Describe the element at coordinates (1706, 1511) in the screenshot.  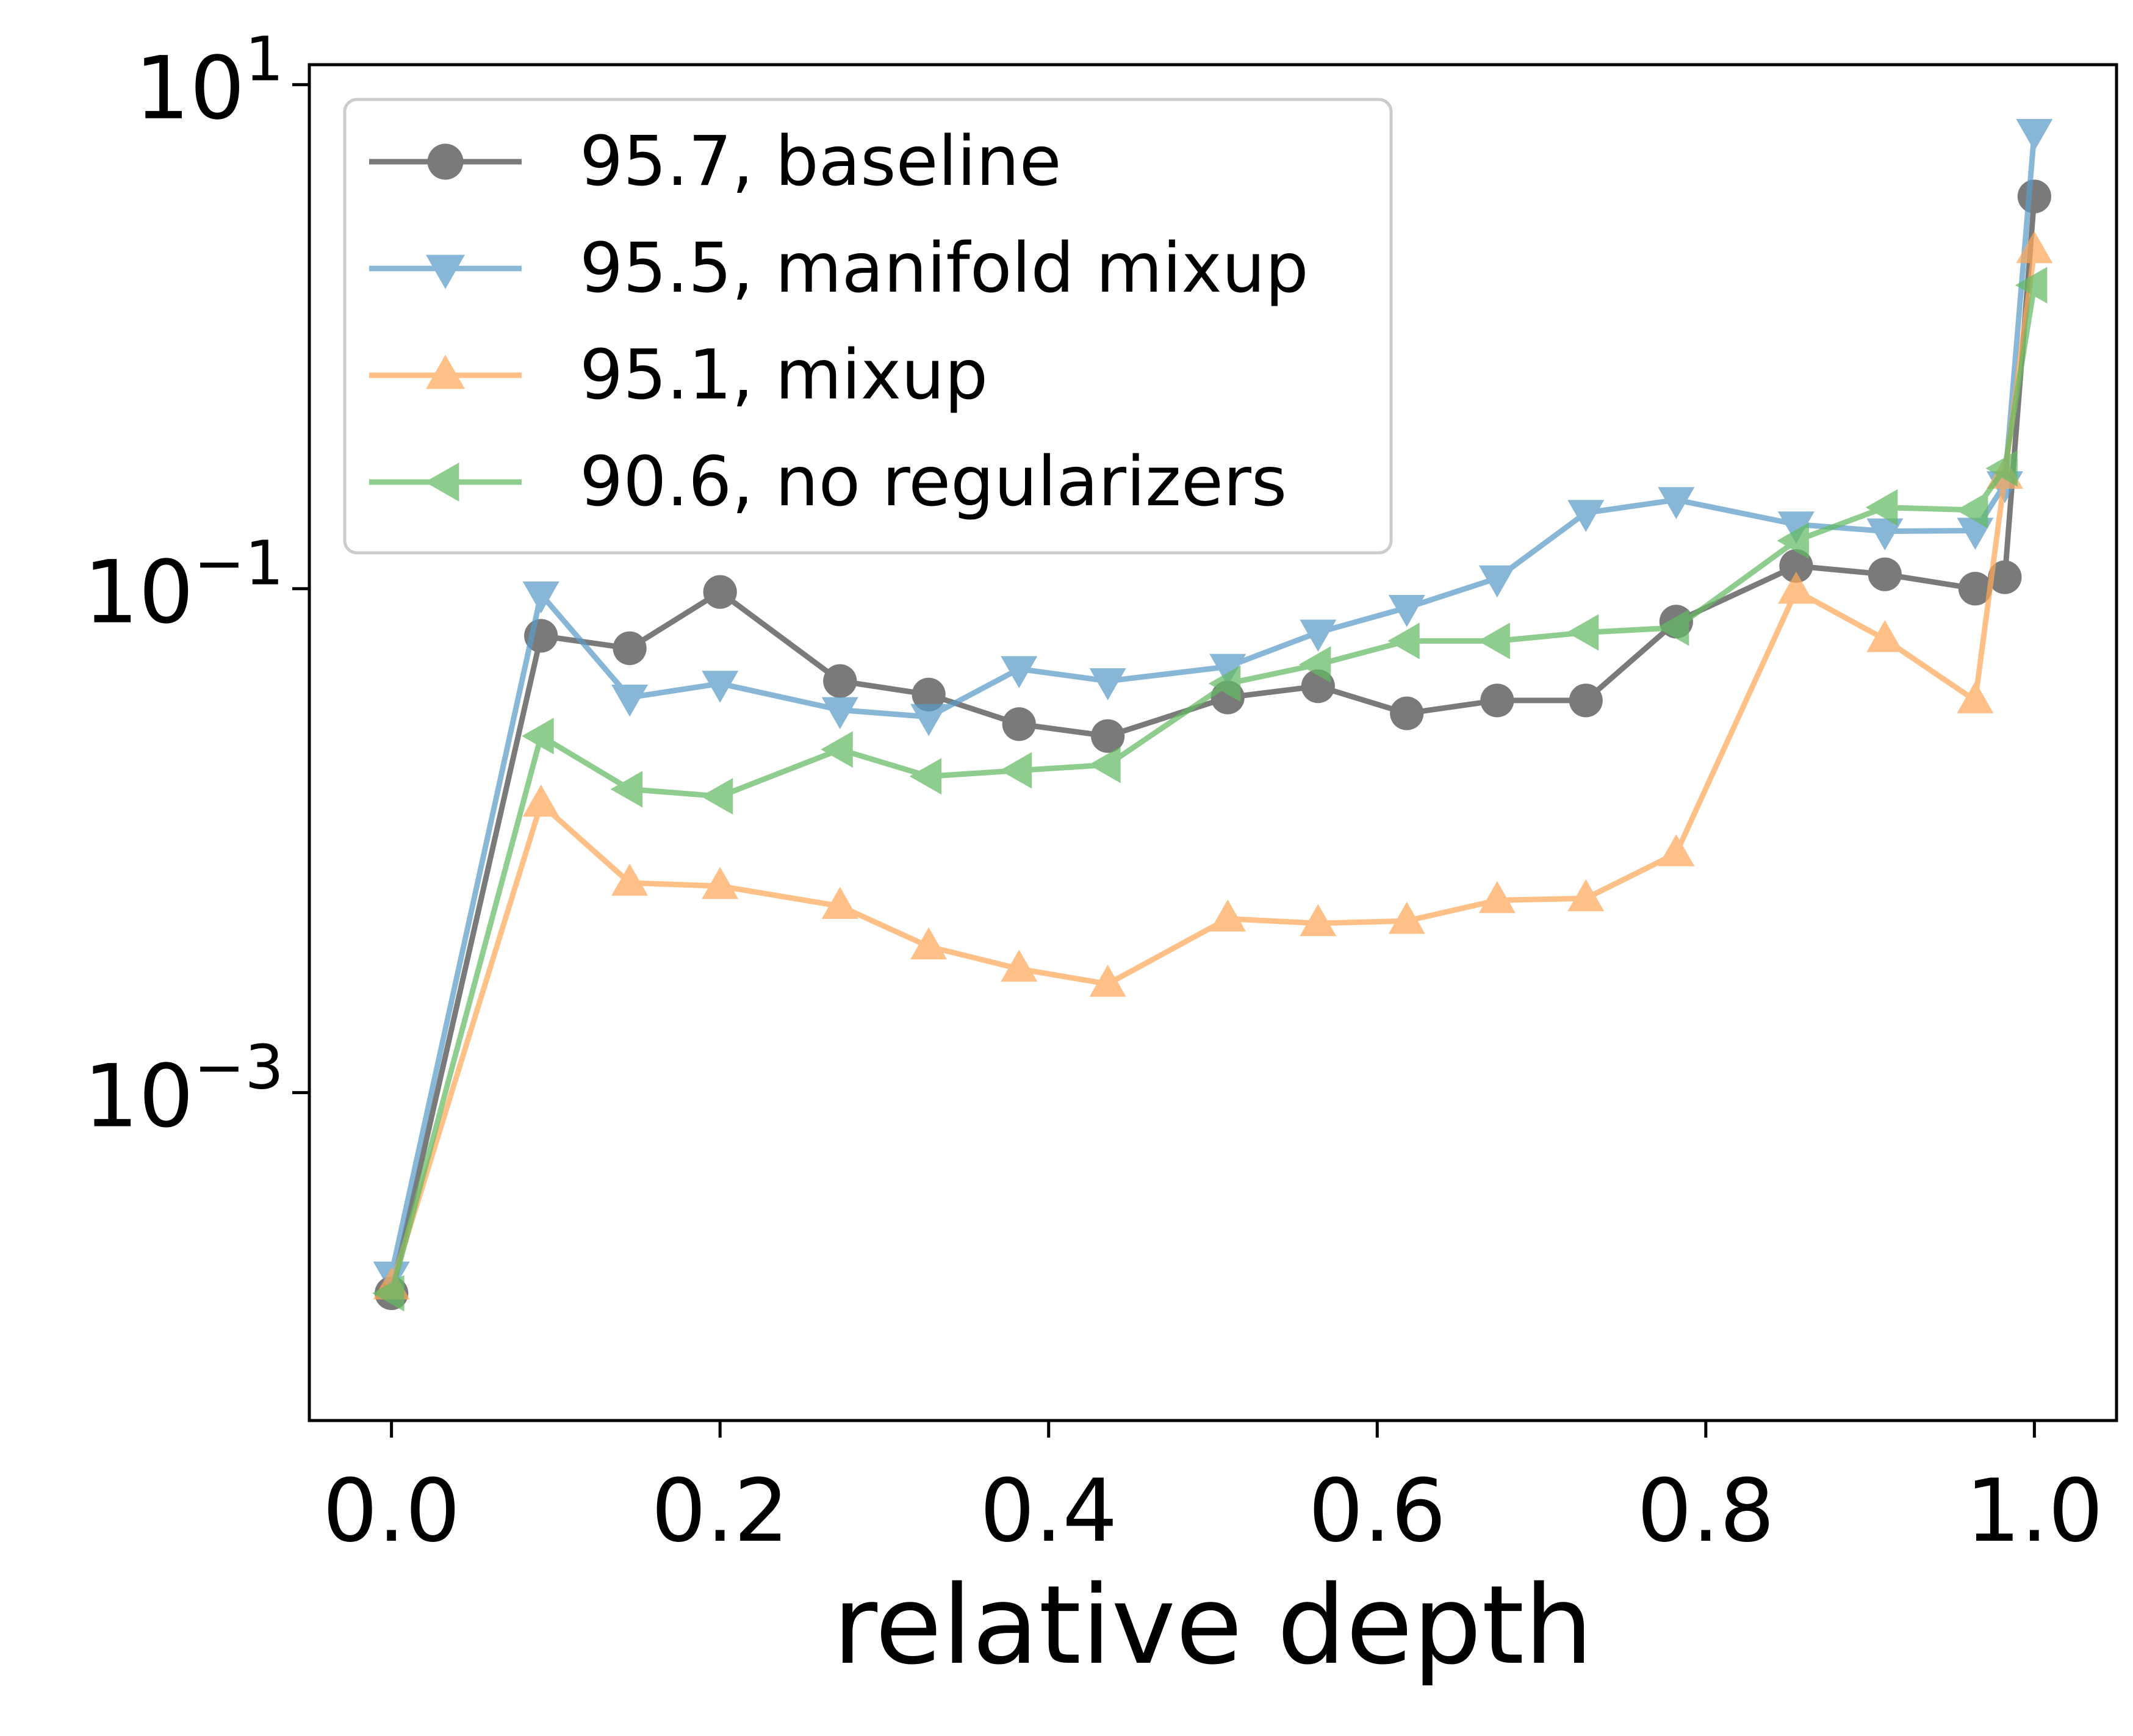
I see `x-tick-label: 0.8` at that location.